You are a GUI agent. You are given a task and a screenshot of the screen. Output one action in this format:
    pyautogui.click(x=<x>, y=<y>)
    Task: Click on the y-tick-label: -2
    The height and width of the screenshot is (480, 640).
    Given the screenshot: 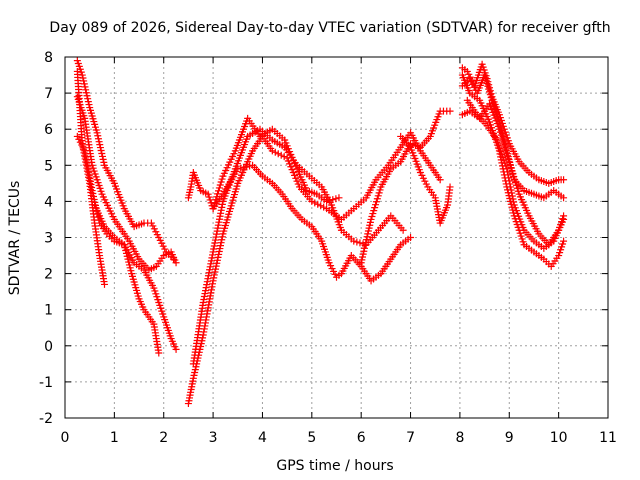 What is the action you would take?
    pyautogui.click(x=46, y=419)
    